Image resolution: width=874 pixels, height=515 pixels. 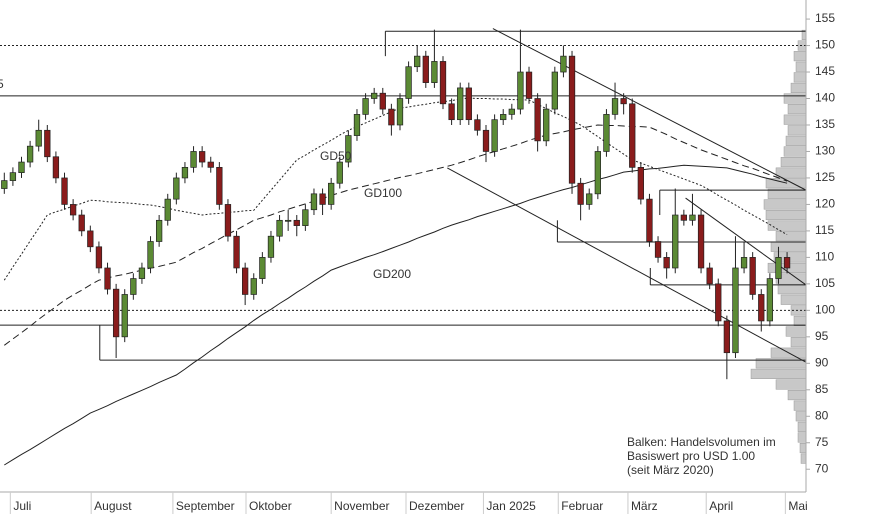 What do you see at coordinates (270, 506) in the screenshot?
I see `x-tick-label: Oktober` at bounding box center [270, 506].